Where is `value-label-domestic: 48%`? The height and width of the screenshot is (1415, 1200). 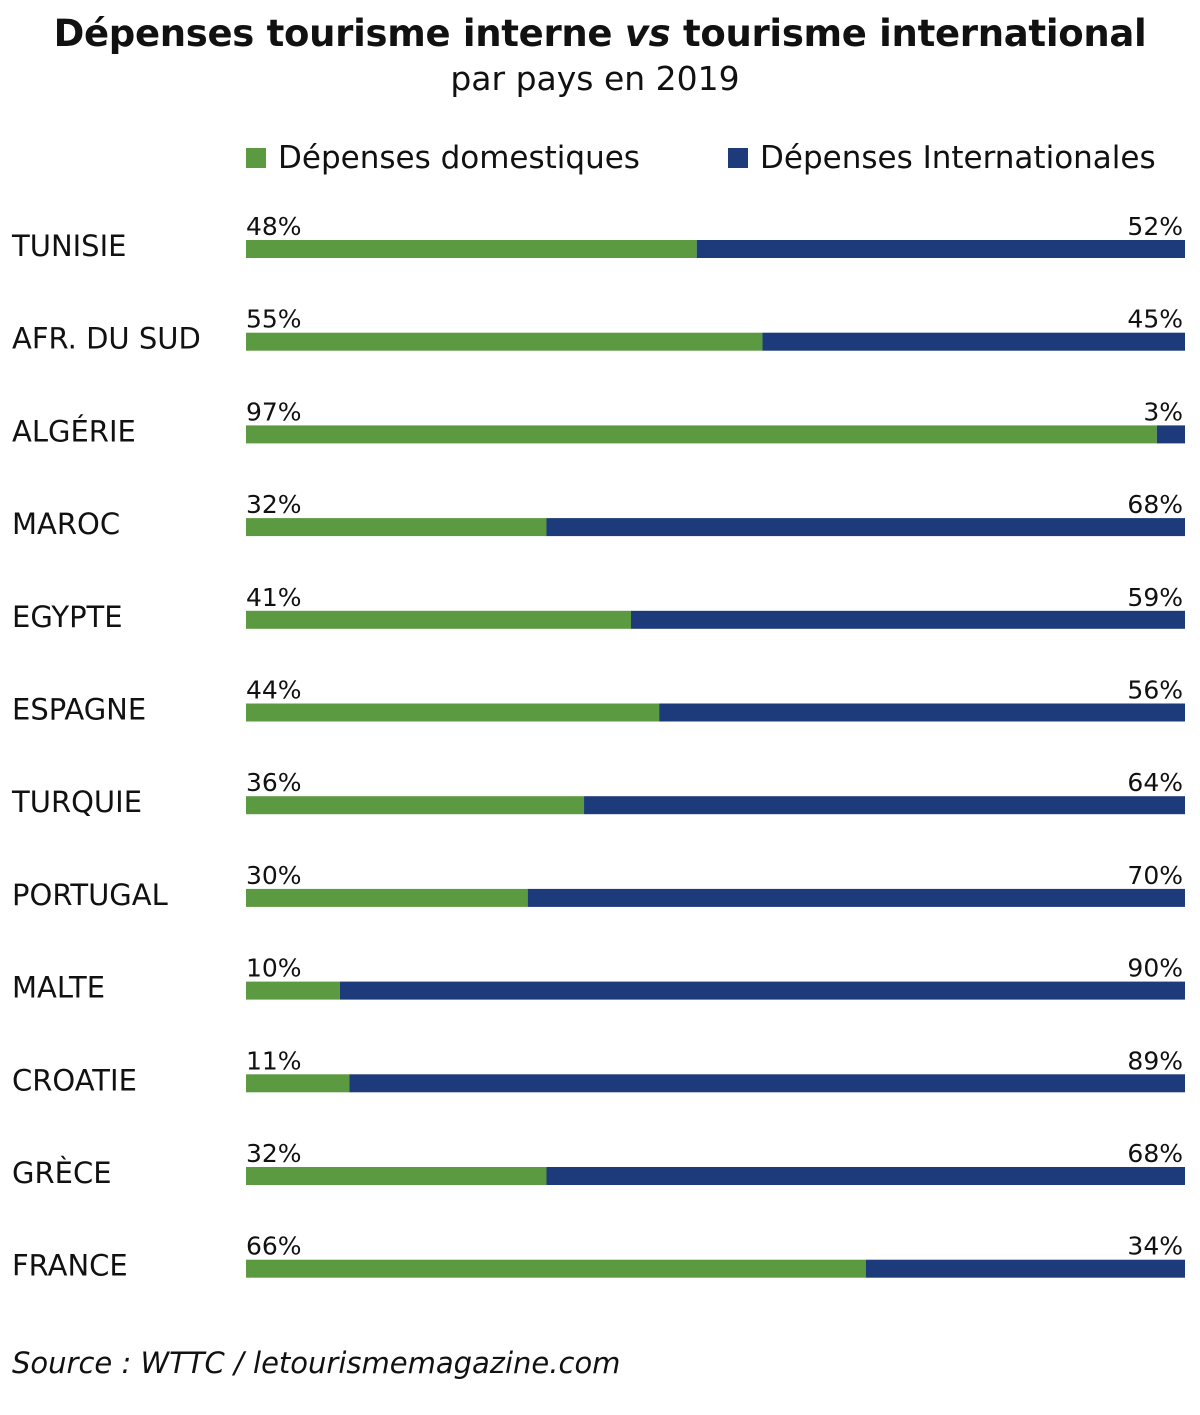 value-label-domestic: 48% is located at coordinates (274, 226).